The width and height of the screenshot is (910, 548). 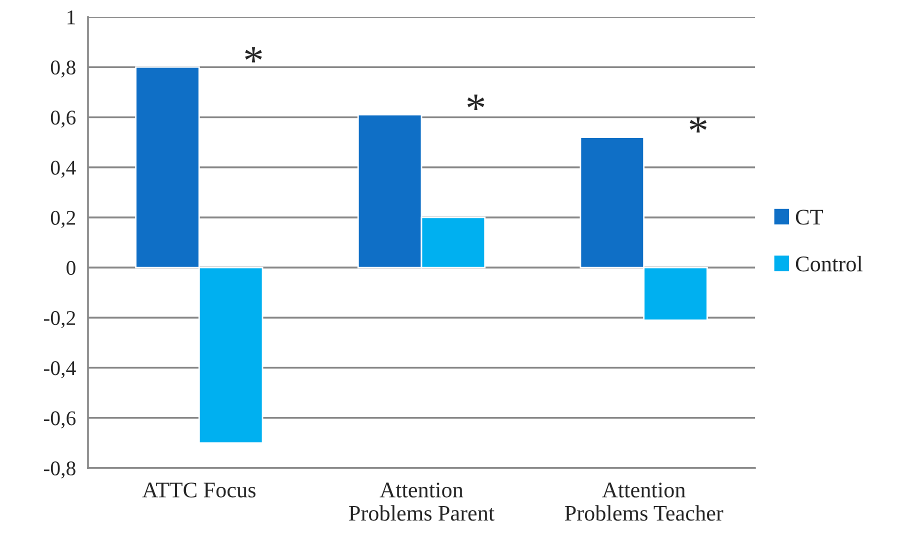 What do you see at coordinates (60, 419) in the screenshot?
I see `y-tick-label: -0,6` at bounding box center [60, 419].